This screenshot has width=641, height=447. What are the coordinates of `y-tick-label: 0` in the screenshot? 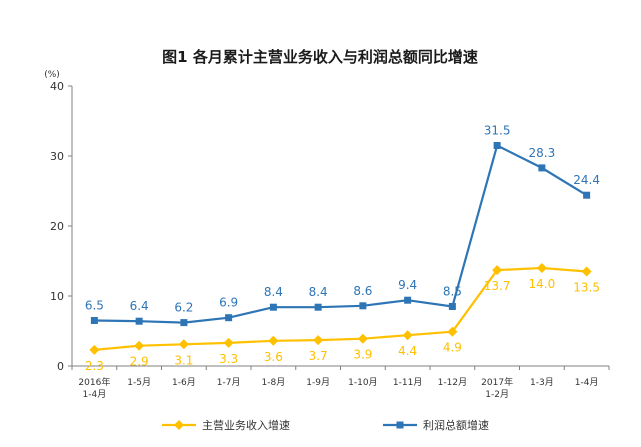 It's located at (60, 366).